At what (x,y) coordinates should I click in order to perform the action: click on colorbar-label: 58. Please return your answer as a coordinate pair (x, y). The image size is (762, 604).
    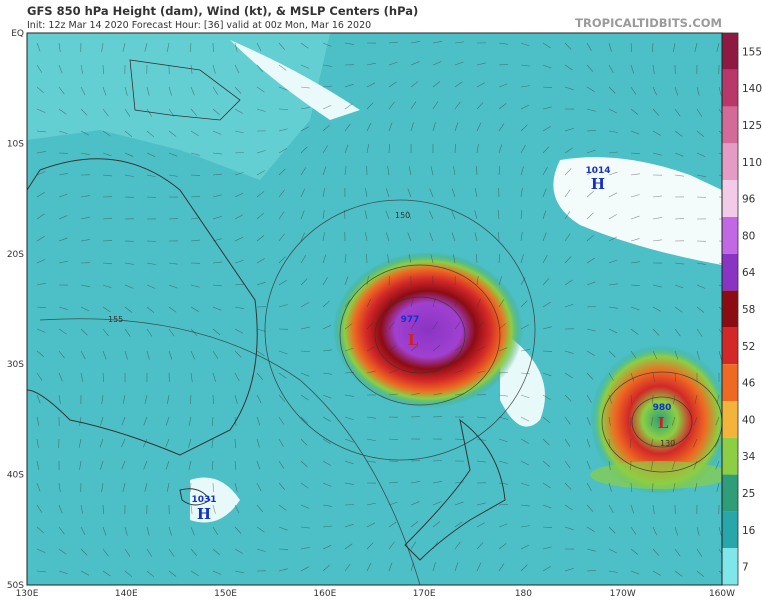
    Looking at the image, I should click on (748, 310).